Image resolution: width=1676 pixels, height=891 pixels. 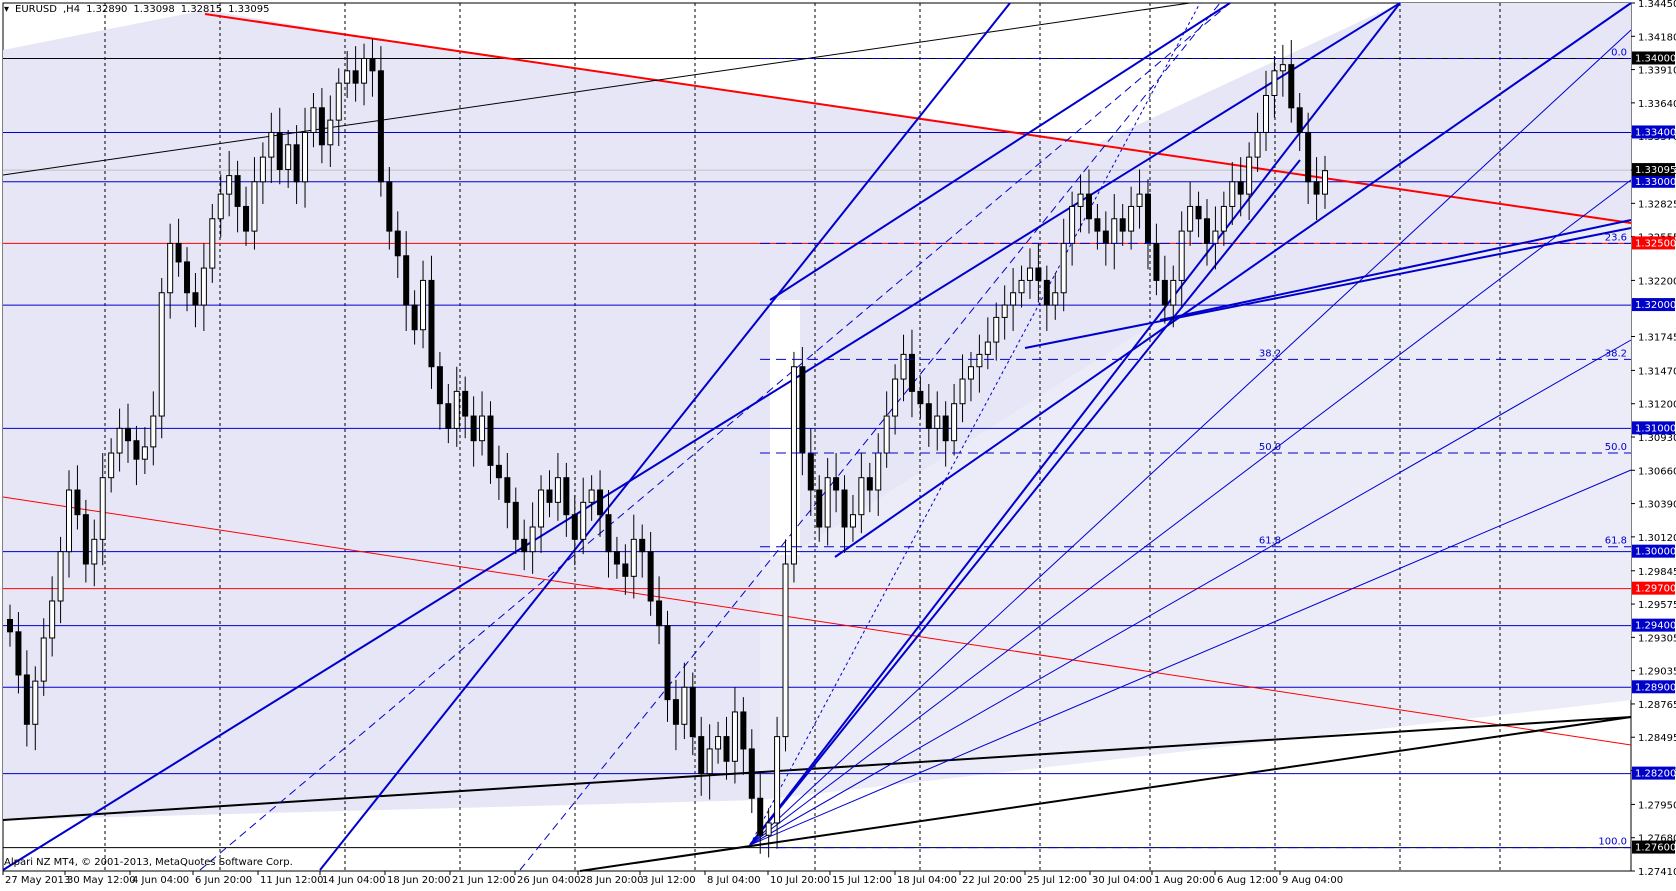 What do you see at coordinates (1657, 338) in the screenshot?
I see `y-tick-label-9: 1.31745` at bounding box center [1657, 338].